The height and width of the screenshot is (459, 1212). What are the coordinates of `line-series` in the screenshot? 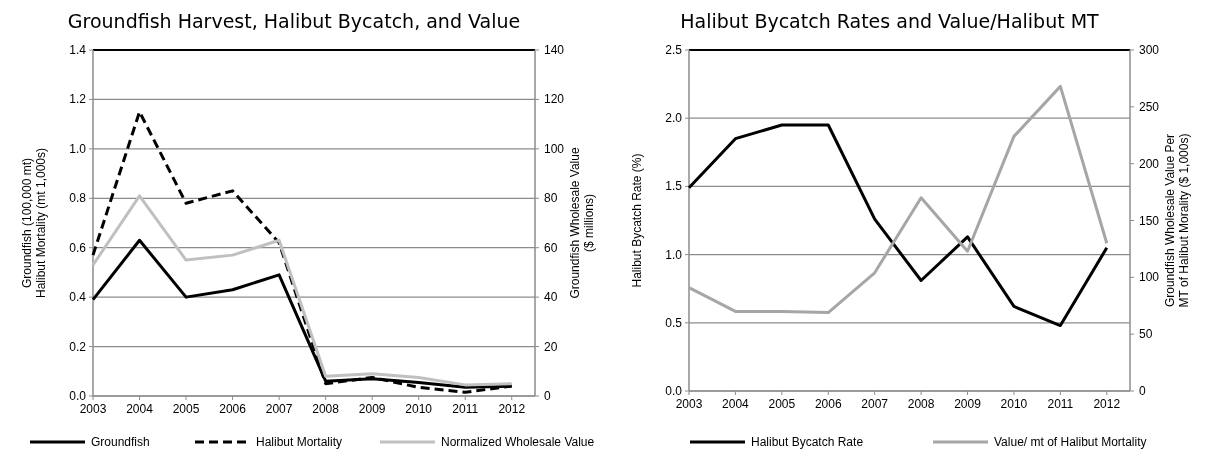 It's located at (302, 290).